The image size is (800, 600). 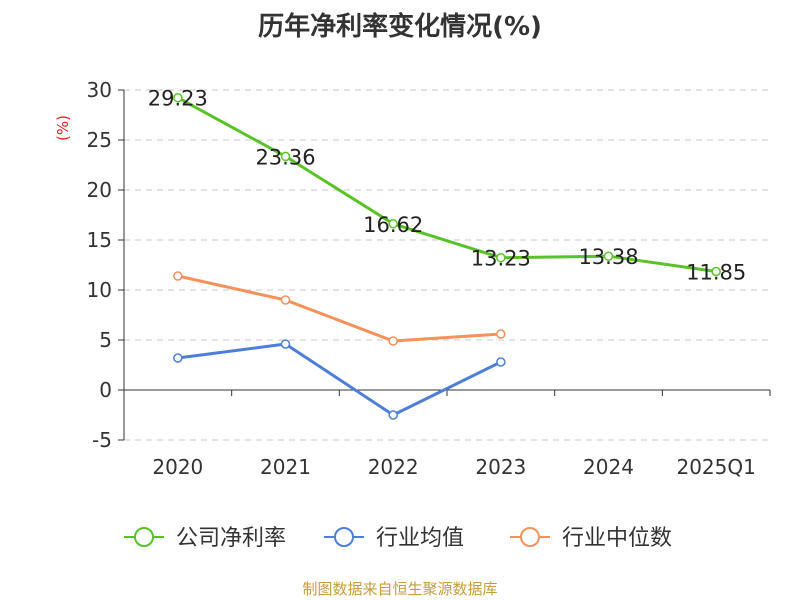 I want to click on y-tick-label: 0, so click(x=105, y=390).